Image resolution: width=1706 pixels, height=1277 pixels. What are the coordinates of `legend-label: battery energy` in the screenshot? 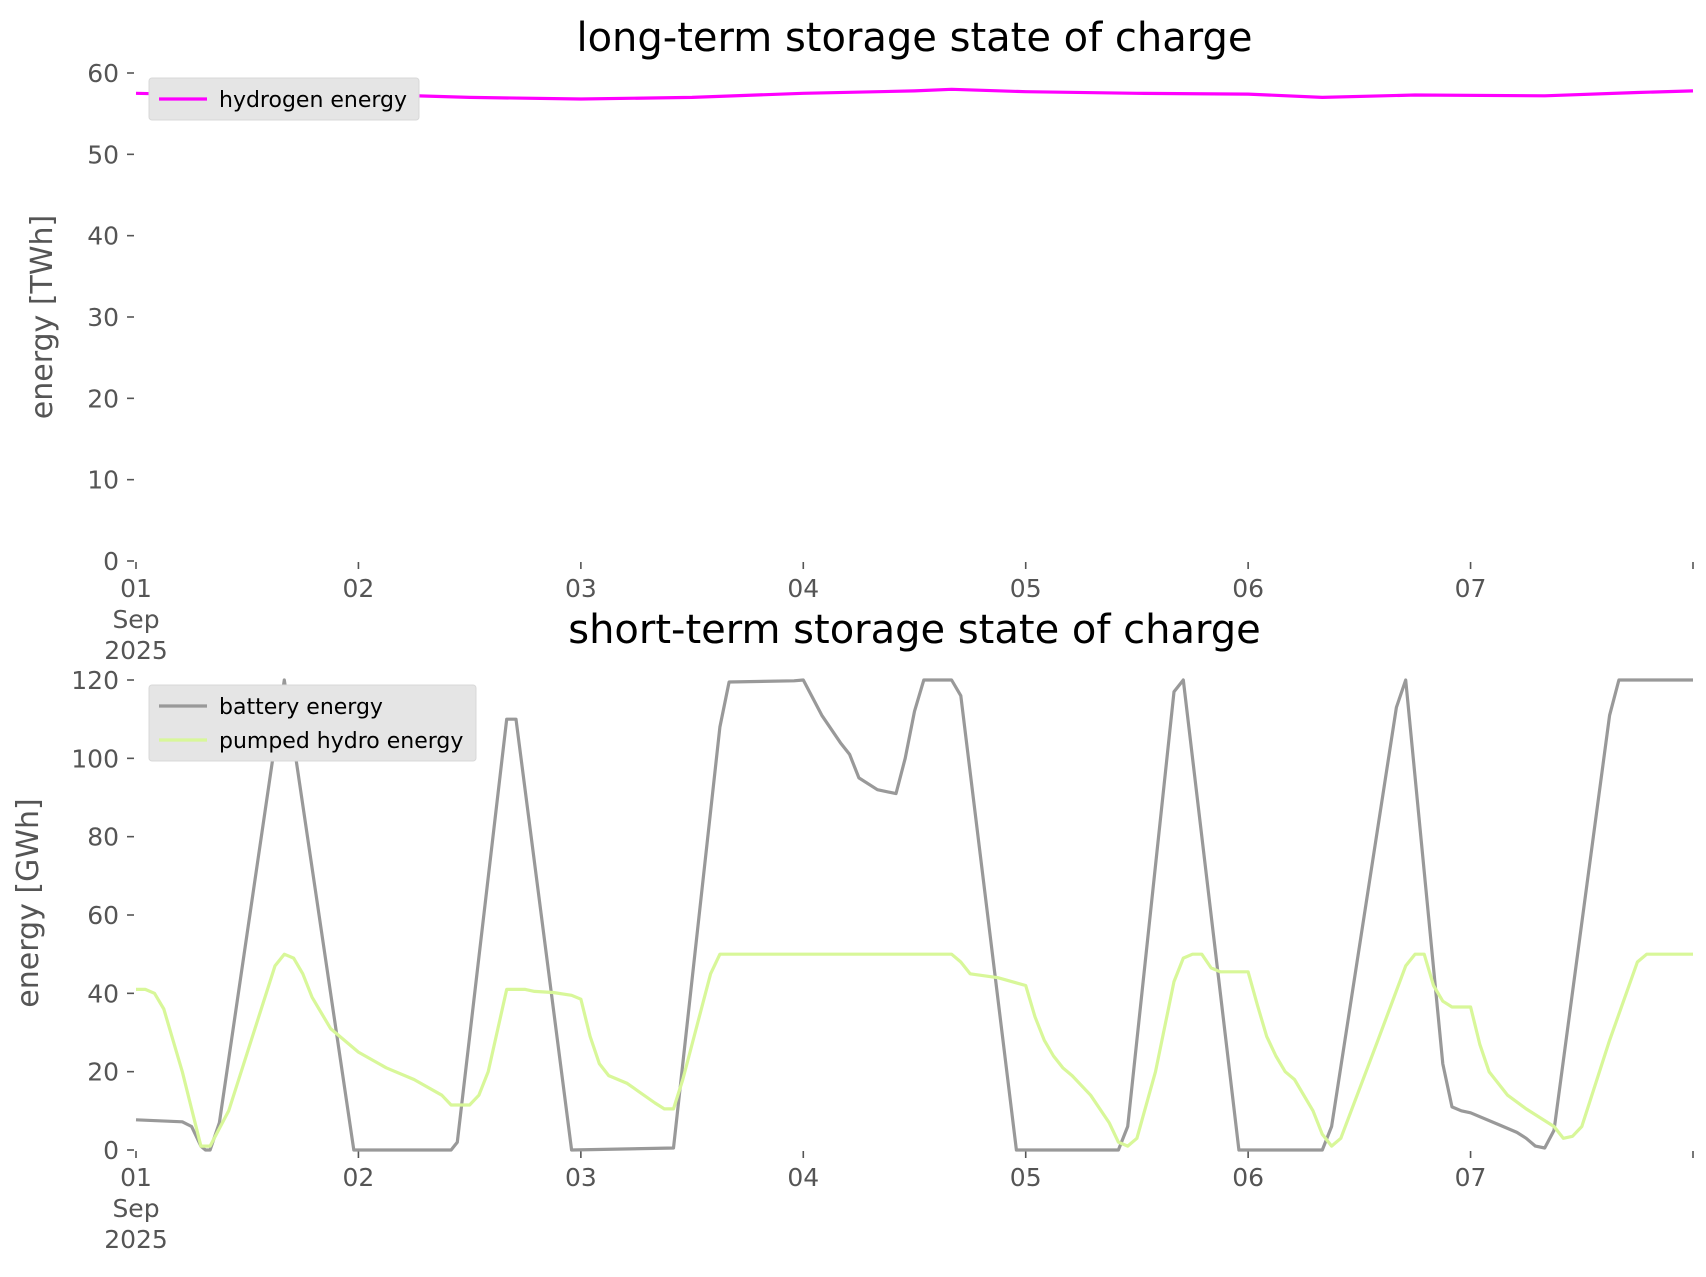 It's located at (301, 707).